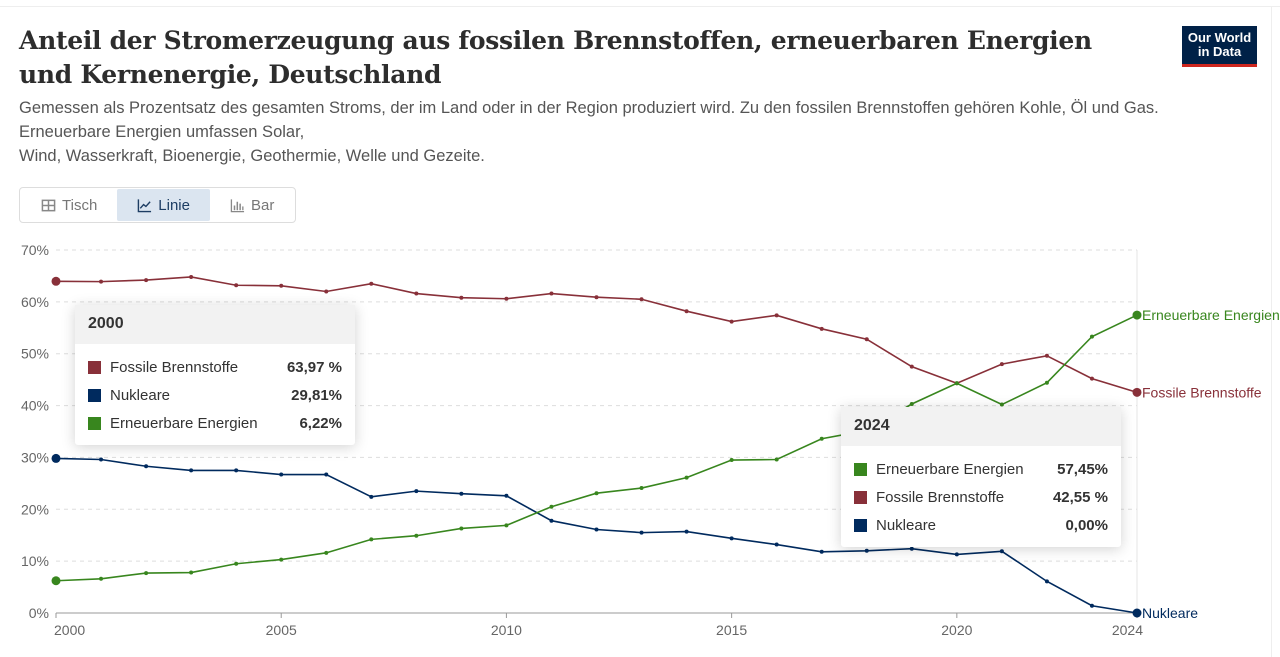  I want to click on x-tick-label: 2000, so click(69, 630).